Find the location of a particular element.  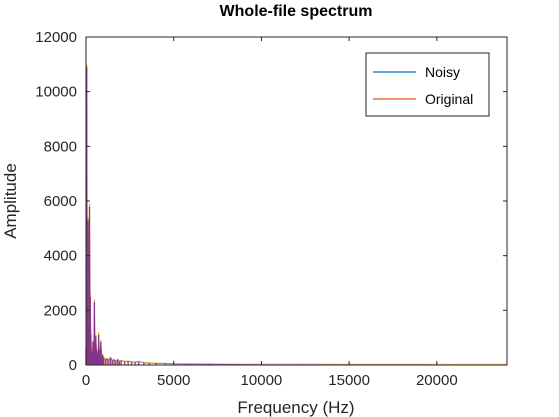

y-tick-label: 2000 is located at coordinates (60, 310).